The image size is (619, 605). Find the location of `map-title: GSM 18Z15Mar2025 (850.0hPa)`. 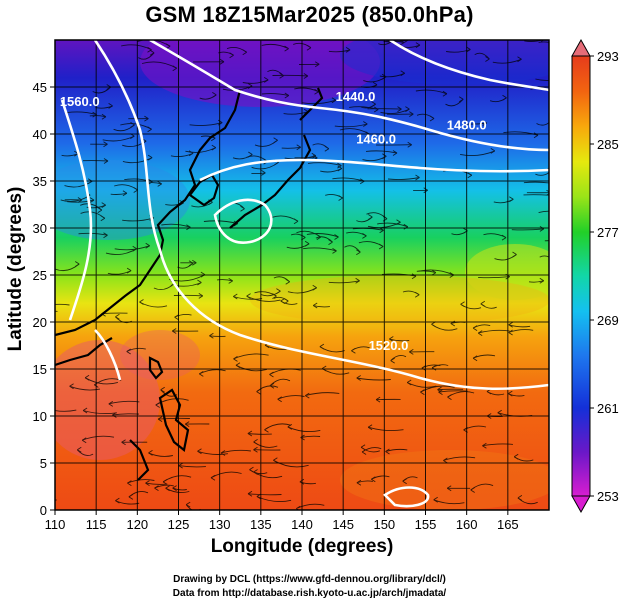

map-title: GSM 18Z15Mar2025 (850.0hPa) is located at coordinates (309, 14).